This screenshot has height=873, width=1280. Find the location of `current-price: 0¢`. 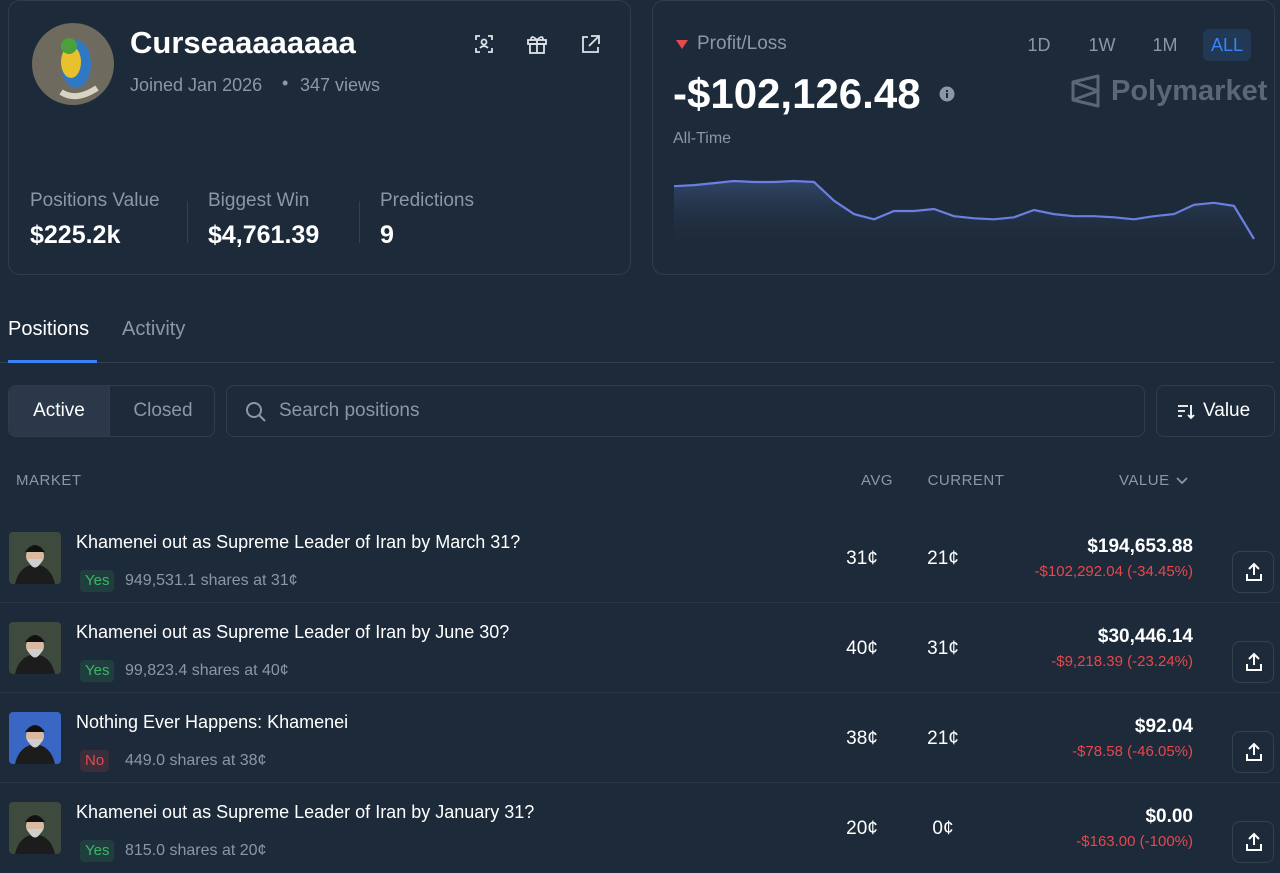

current-price: 0¢ is located at coordinates (943, 828).